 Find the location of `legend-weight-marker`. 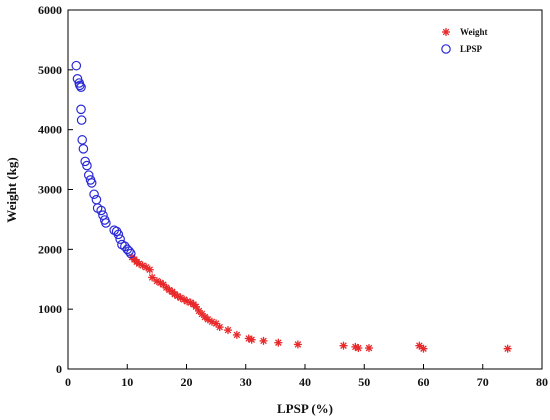

legend-weight-marker is located at coordinates (446, 32).